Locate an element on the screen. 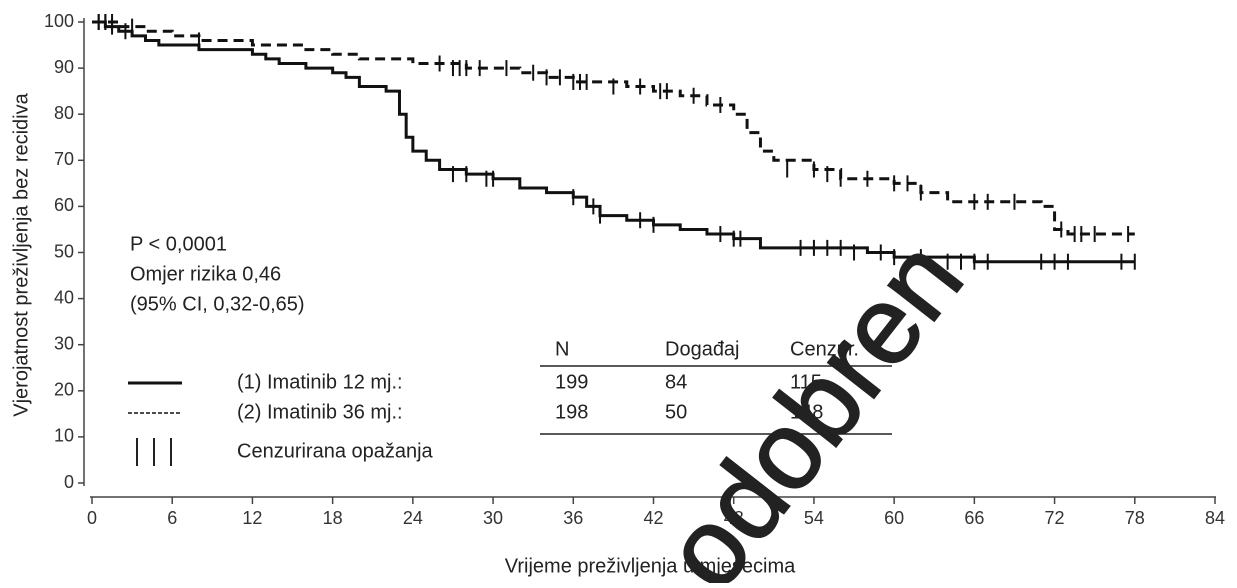 This screenshot has width=1237, height=588. y-tick-label: 30 is located at coordinates (64, 343).